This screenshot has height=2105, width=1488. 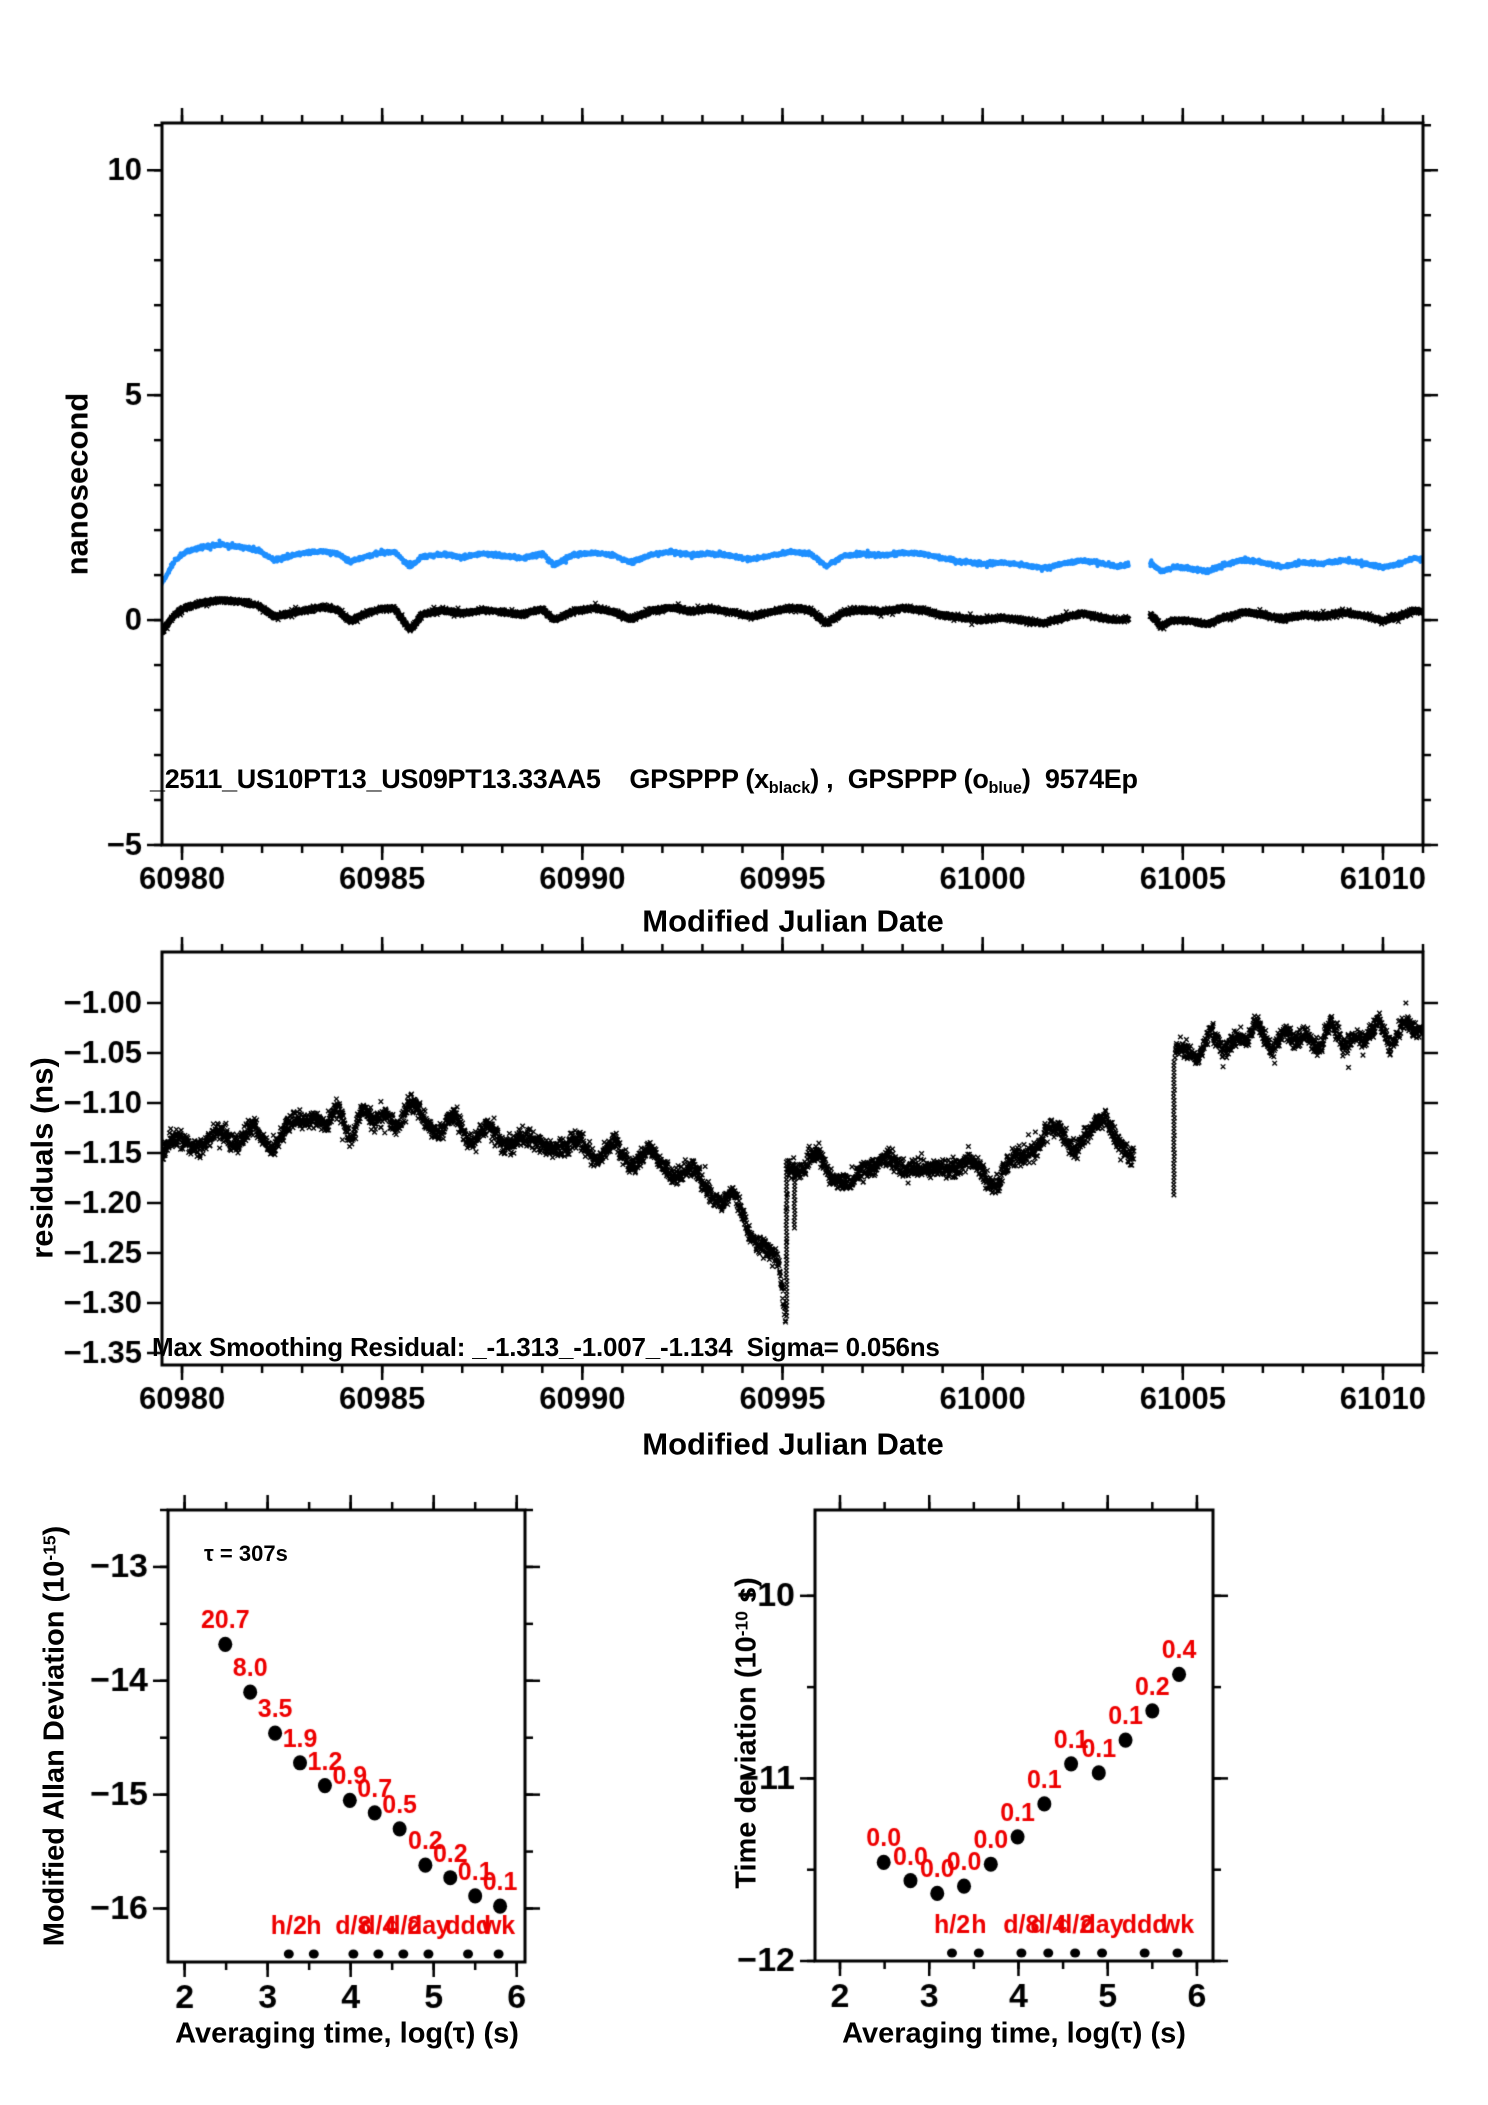 What do you see at coordinates (77, 484) in the screenshot?
I see `top-panel-ylabel: nanosecond` at bounding box center [77, 484].